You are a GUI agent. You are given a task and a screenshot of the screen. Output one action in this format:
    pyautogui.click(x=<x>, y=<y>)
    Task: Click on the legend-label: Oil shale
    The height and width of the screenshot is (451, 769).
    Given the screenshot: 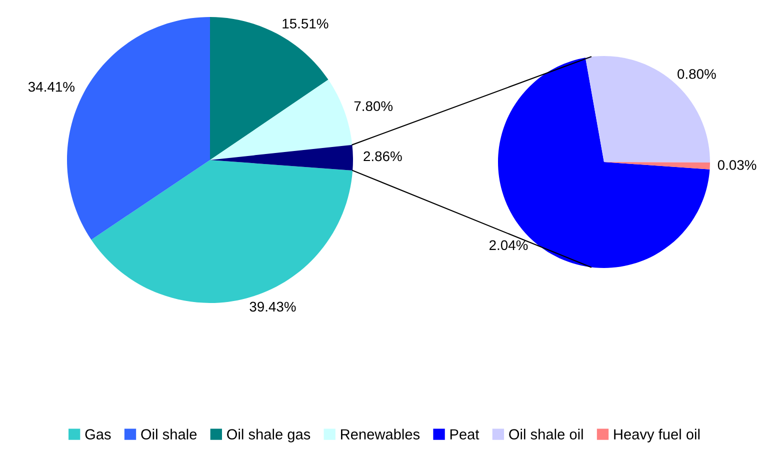 What is the action you would take?
    pyautogui.click(x=169, y=434)
    